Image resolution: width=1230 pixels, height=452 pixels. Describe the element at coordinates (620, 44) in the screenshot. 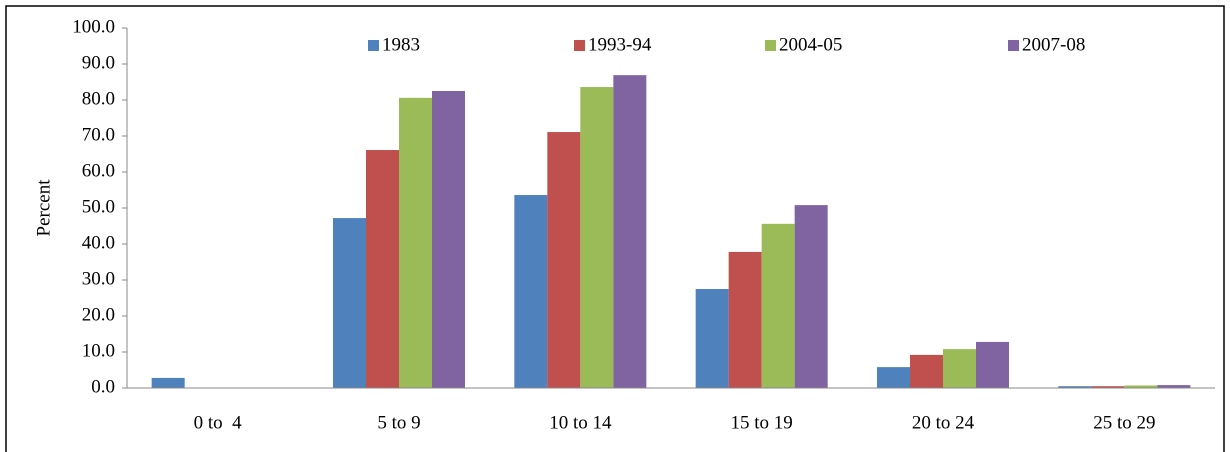

I see `legend-label: 1993-94` at that location.